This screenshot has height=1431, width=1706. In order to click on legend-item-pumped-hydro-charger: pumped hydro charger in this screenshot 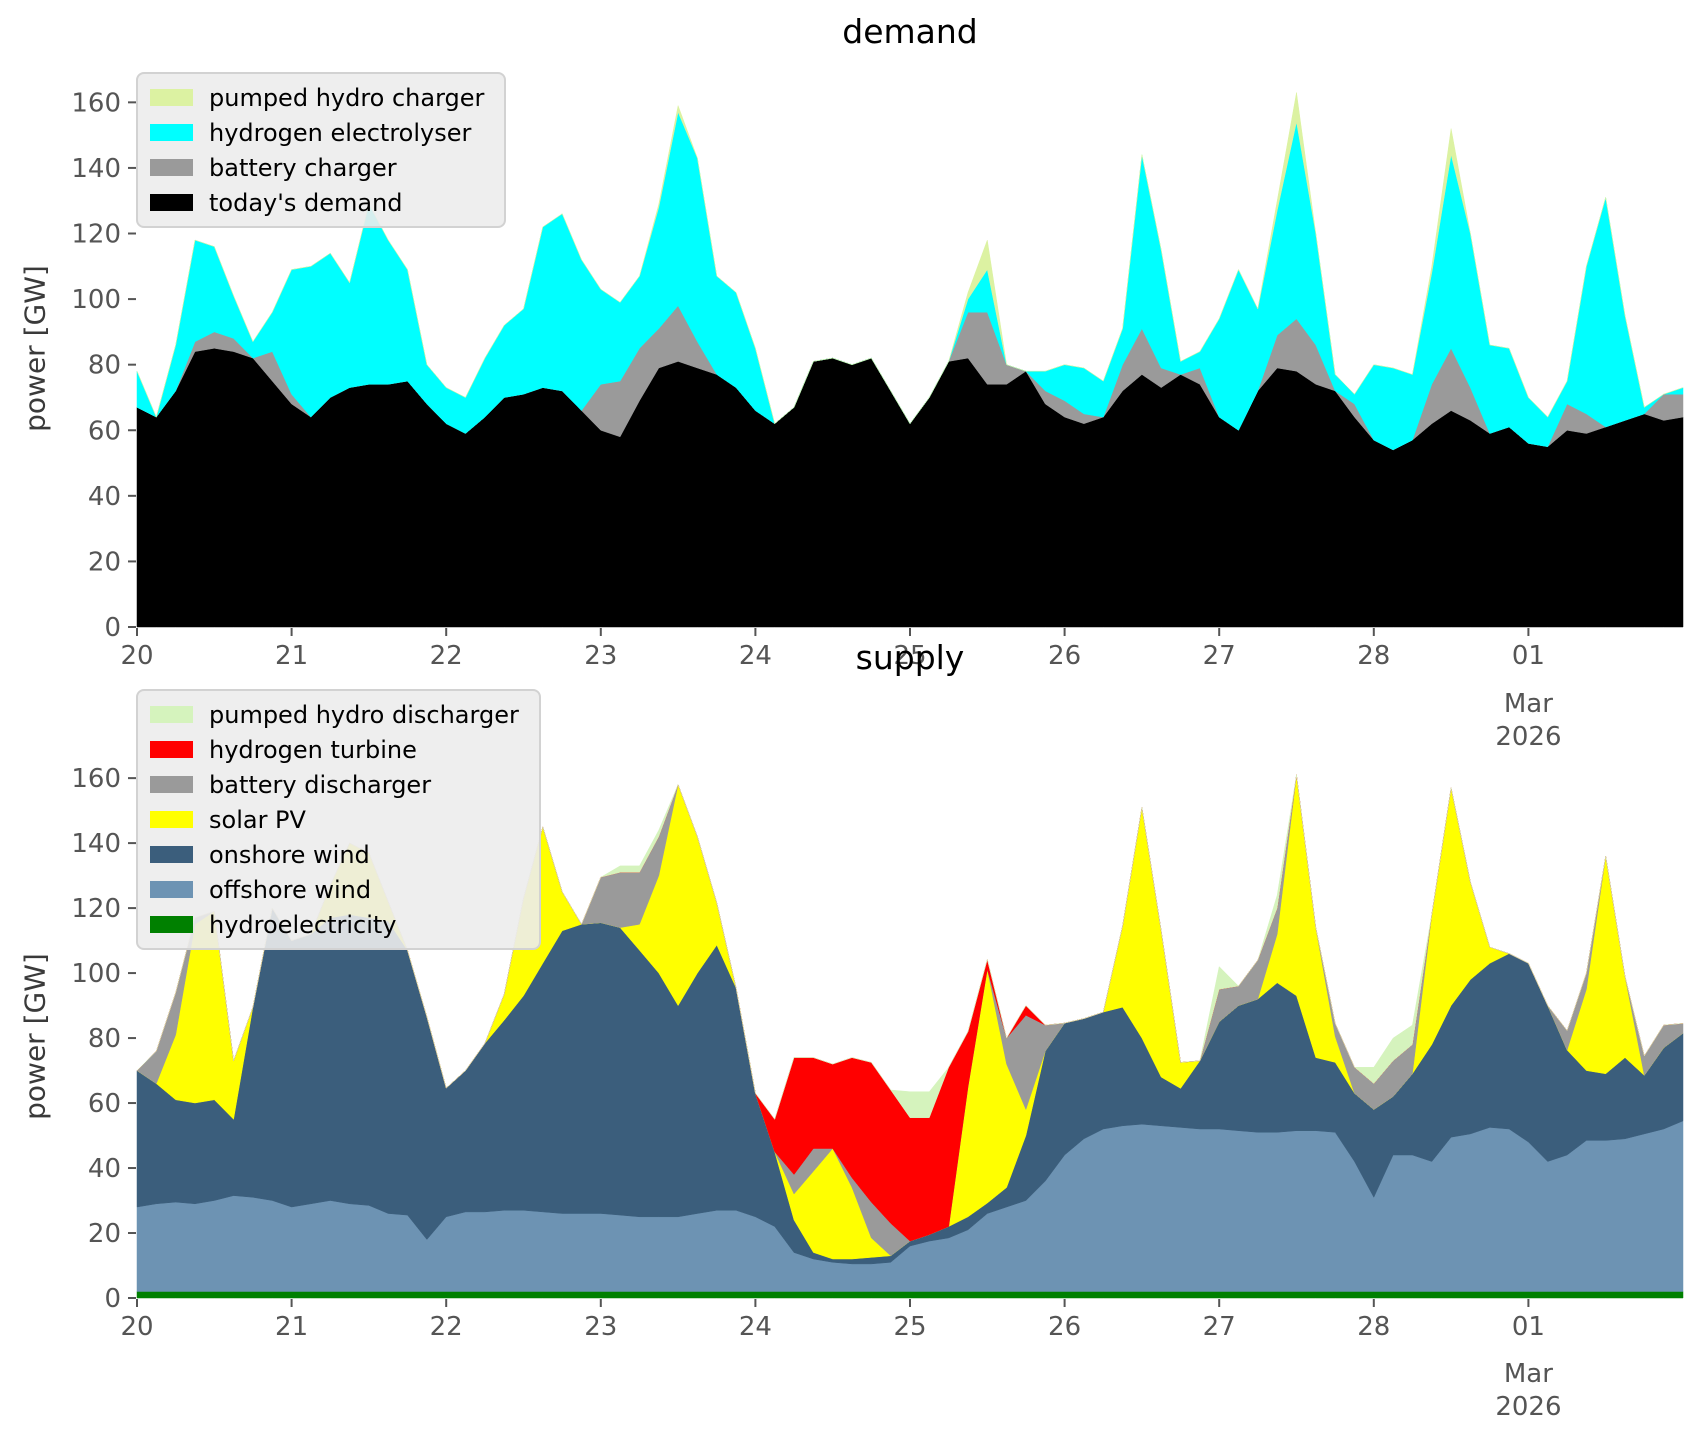, I will do `click(317, 97)`.